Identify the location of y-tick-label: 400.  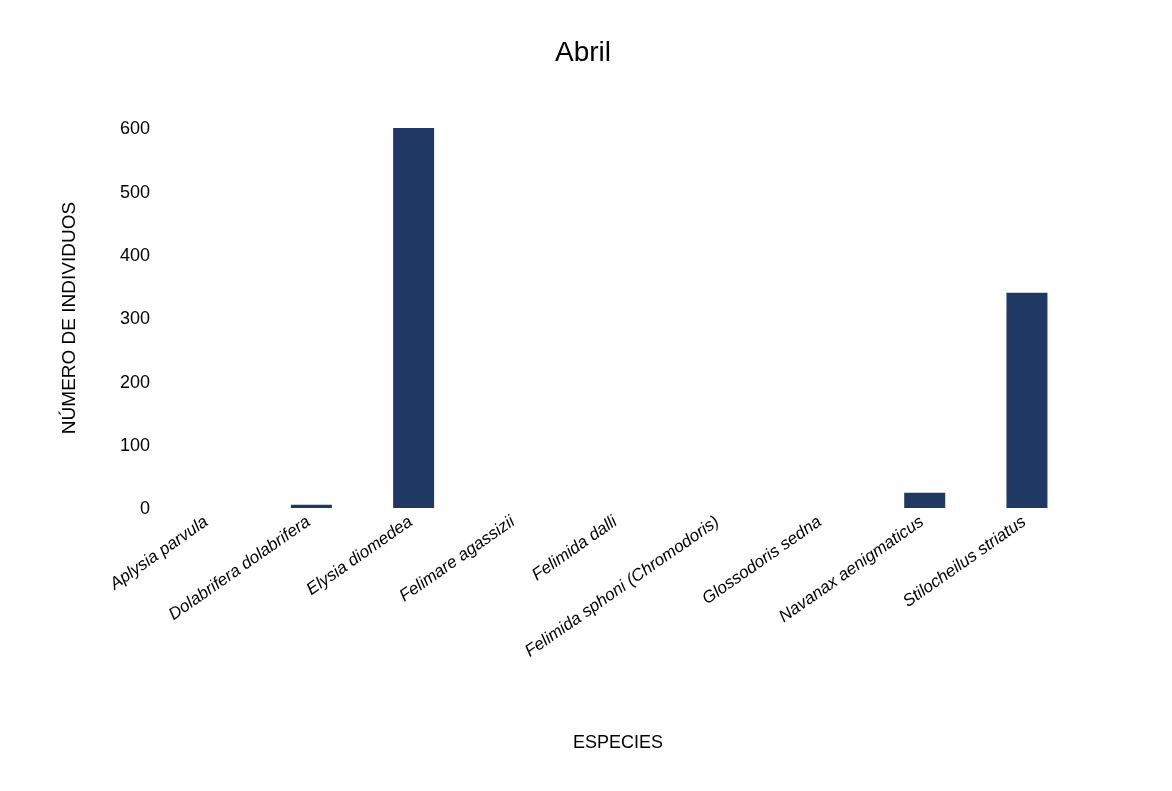
(134, 255).